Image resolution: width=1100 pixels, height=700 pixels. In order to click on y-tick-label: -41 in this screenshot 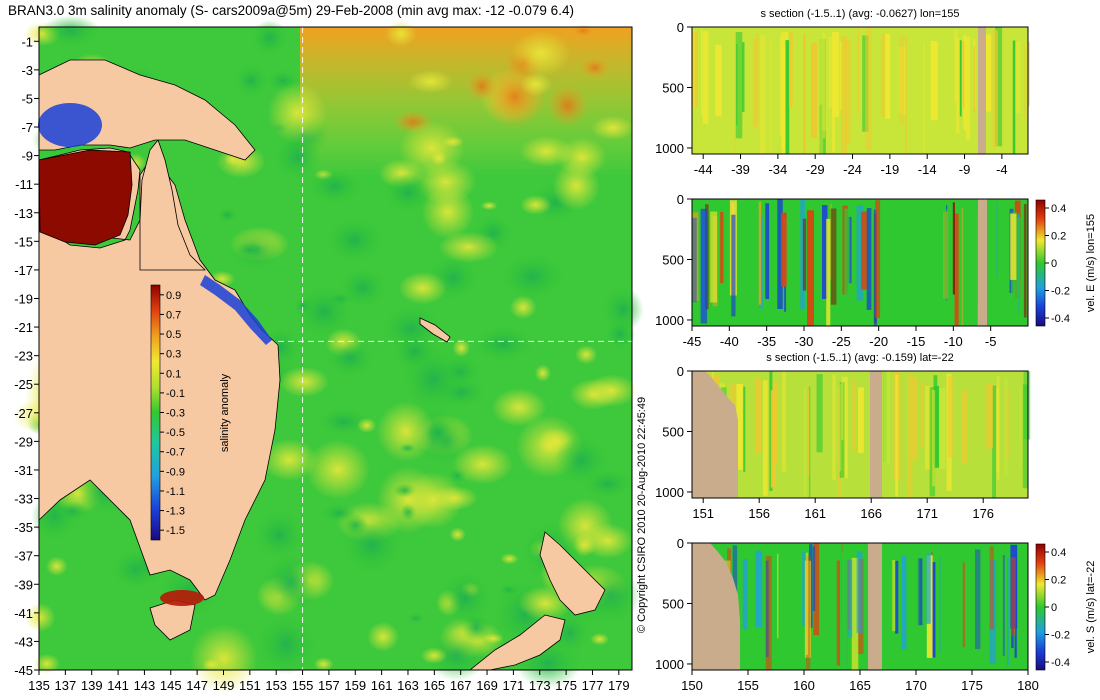, I will do `click(23, 613)`.